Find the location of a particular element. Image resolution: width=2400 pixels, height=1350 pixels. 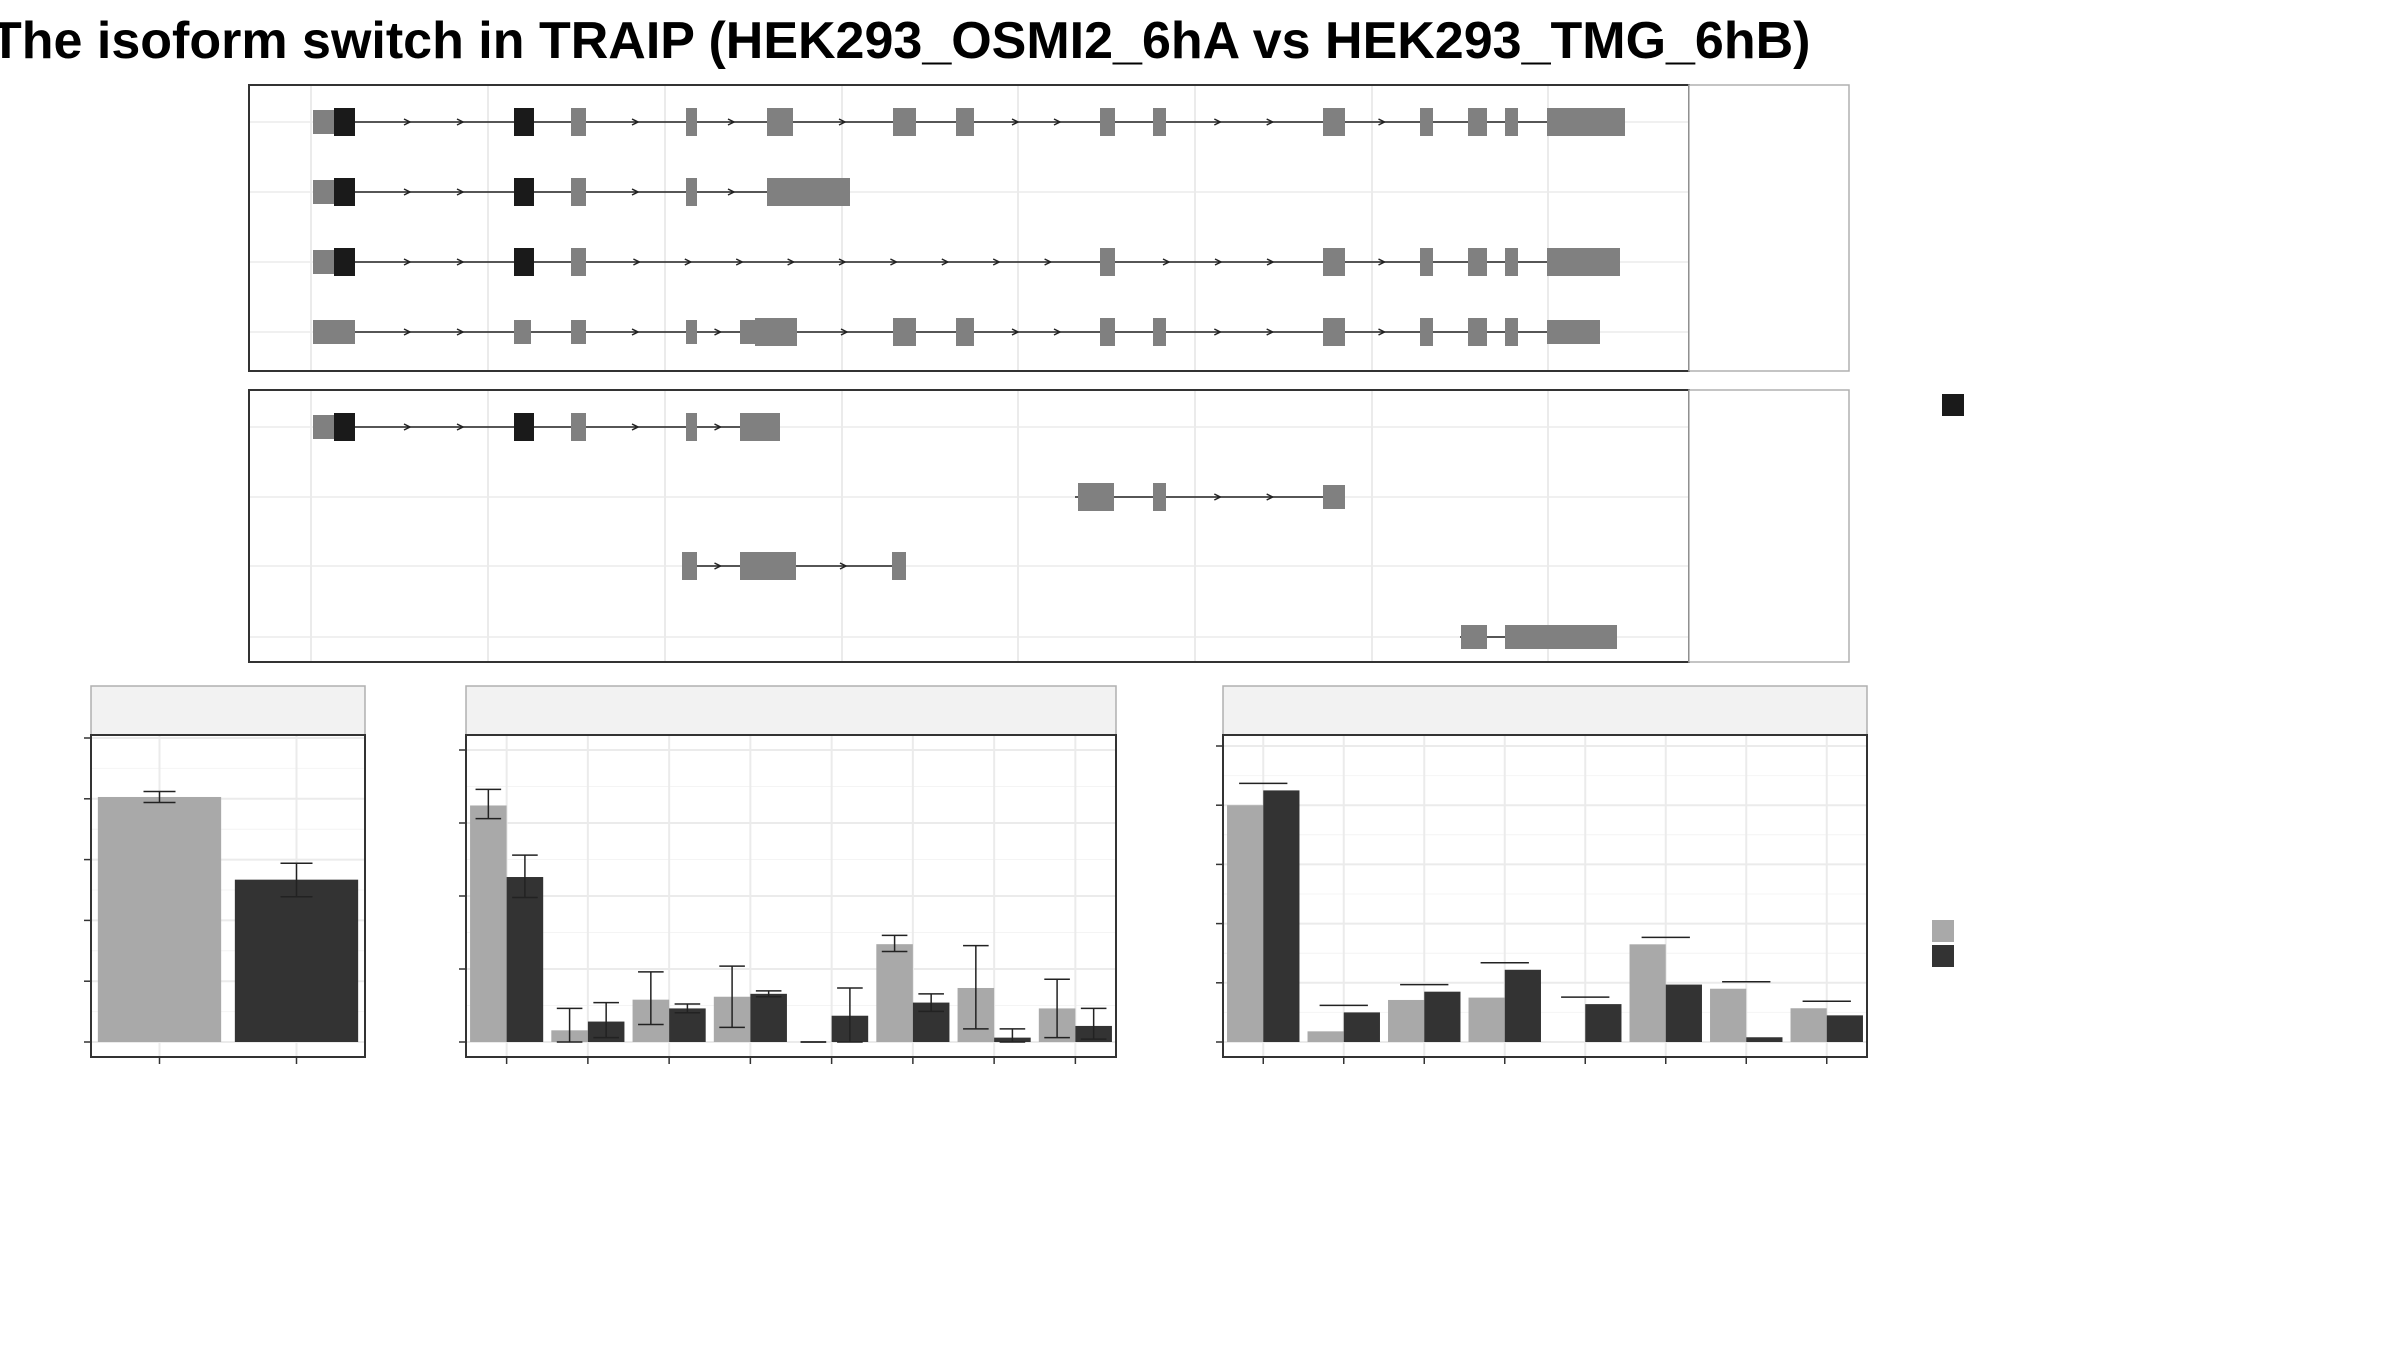

structure-panel-non-coding is located at coordinates (1049, 526).